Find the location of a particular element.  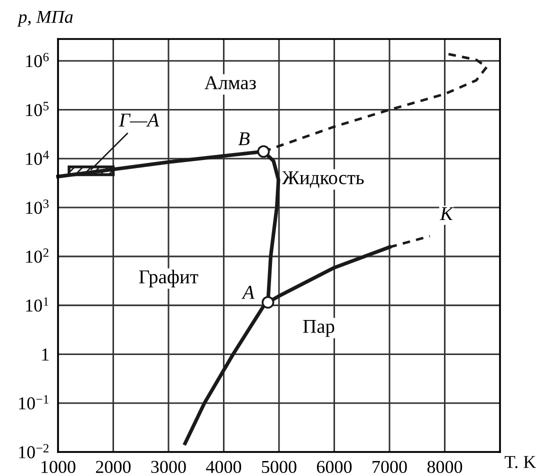

annotation: K is located at coordinates (447, 213).